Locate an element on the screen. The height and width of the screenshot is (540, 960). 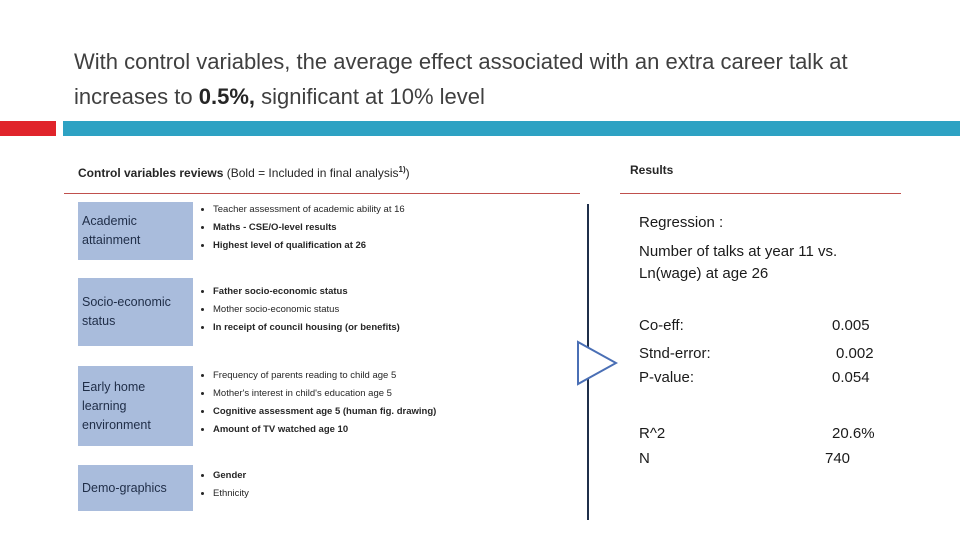
list-item: Mother socio-economic status is located at coordinates (306, 310).